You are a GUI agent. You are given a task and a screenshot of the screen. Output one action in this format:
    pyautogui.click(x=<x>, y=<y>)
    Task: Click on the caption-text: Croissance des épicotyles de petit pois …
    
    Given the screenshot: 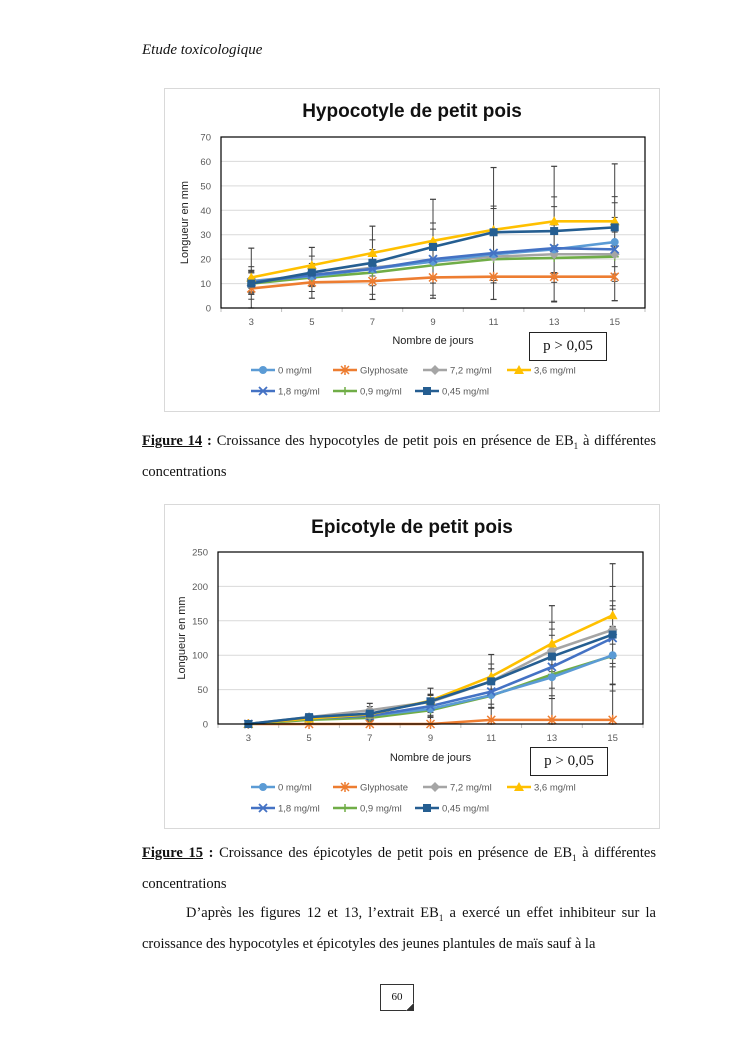 What is the action you would take?
    pyautogui.click(x=396, y=853)
    